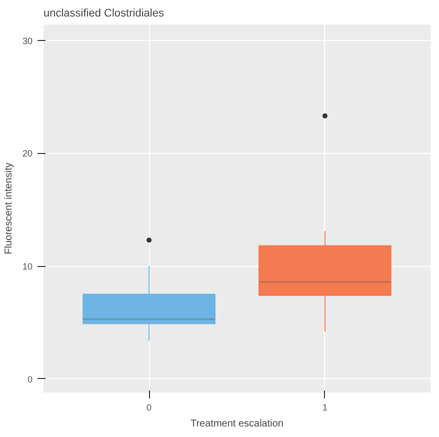 The height and width of the screenshot is (437, 439). I want to click on chart-title: unclassified Clostridiales, so click(104, 14).